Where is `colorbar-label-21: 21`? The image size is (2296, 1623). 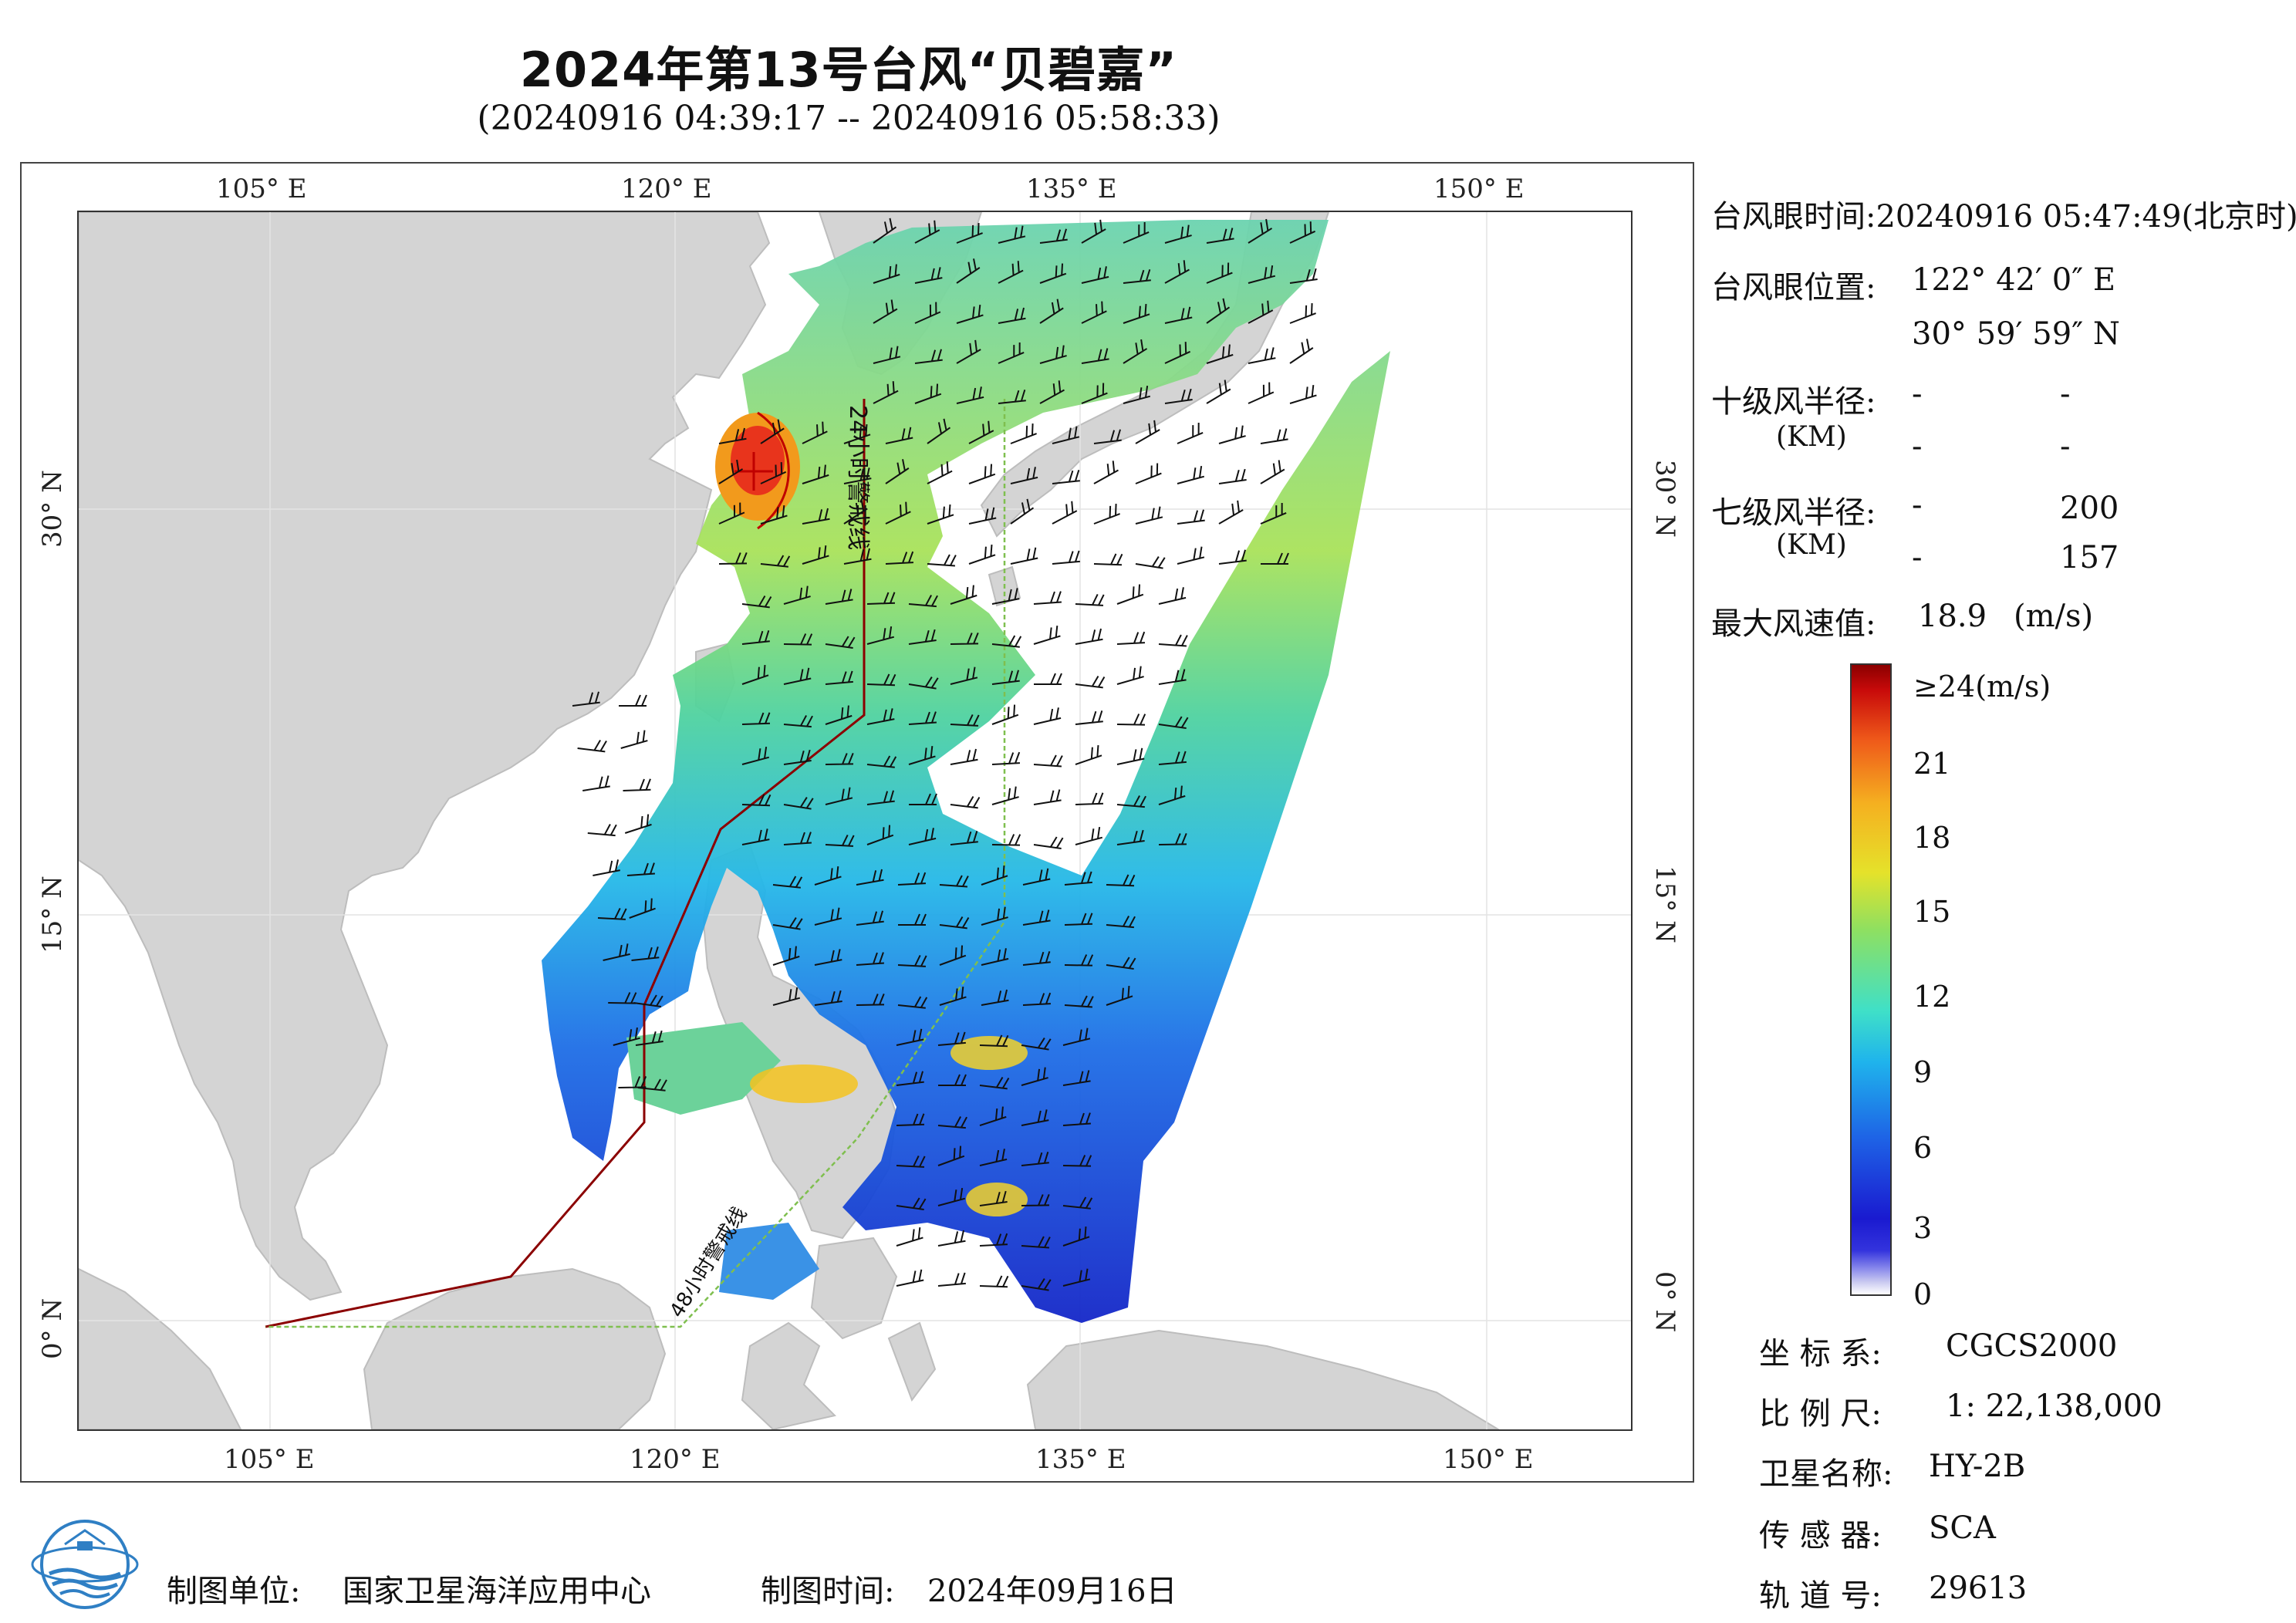 colorbar-label-21: 21 is located at coordinates (1932, 764).